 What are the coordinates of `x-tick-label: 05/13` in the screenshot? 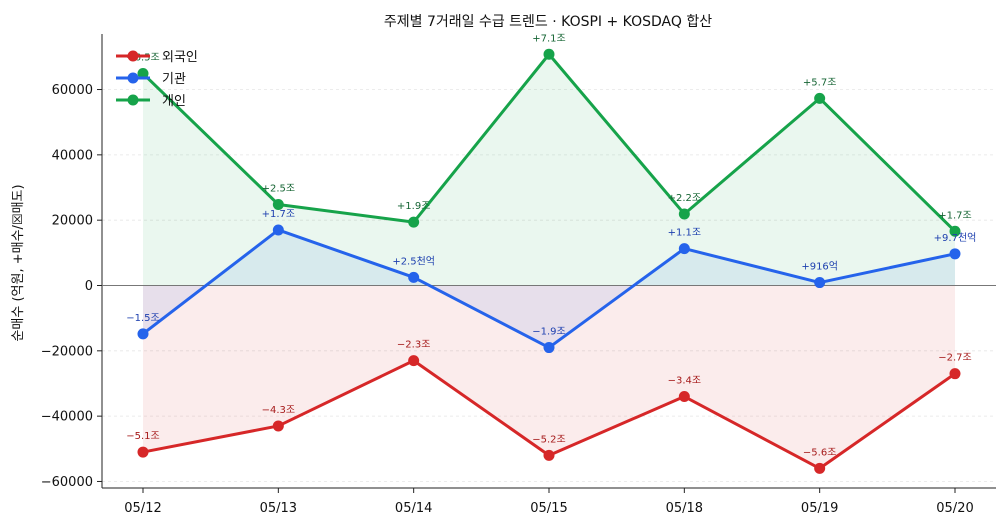 It's located at (278, 508).